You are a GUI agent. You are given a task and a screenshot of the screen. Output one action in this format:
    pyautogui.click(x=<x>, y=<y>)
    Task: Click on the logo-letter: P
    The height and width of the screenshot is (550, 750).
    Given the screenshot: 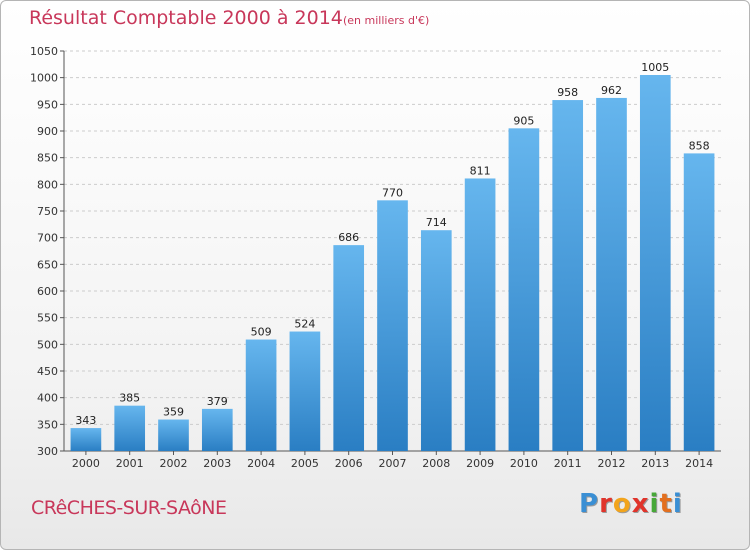 What is the action you would take?
    pyautogui.click(x=589, y=504)
    